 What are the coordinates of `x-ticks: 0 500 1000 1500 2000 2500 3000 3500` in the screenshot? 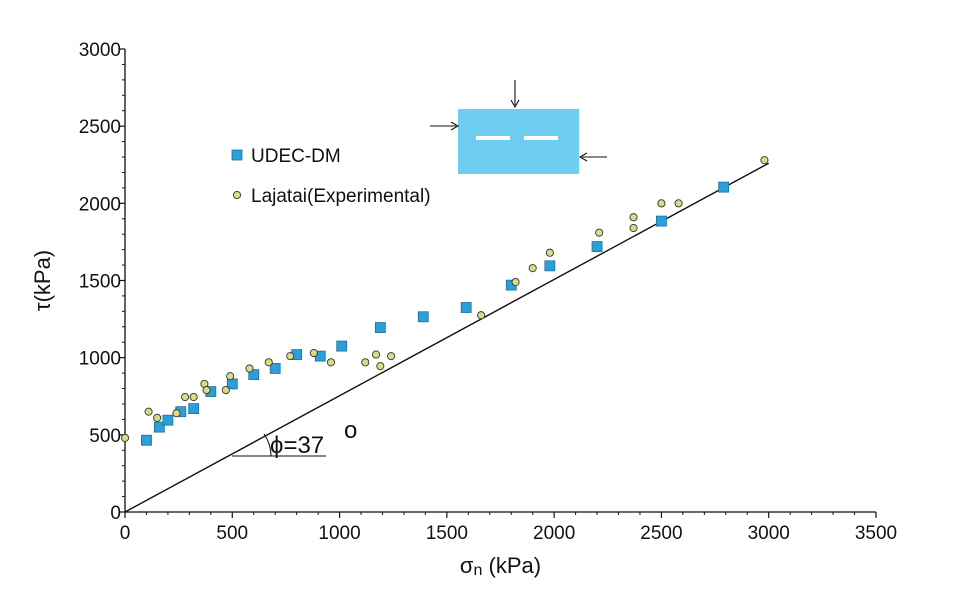 It's located at (508, 528).